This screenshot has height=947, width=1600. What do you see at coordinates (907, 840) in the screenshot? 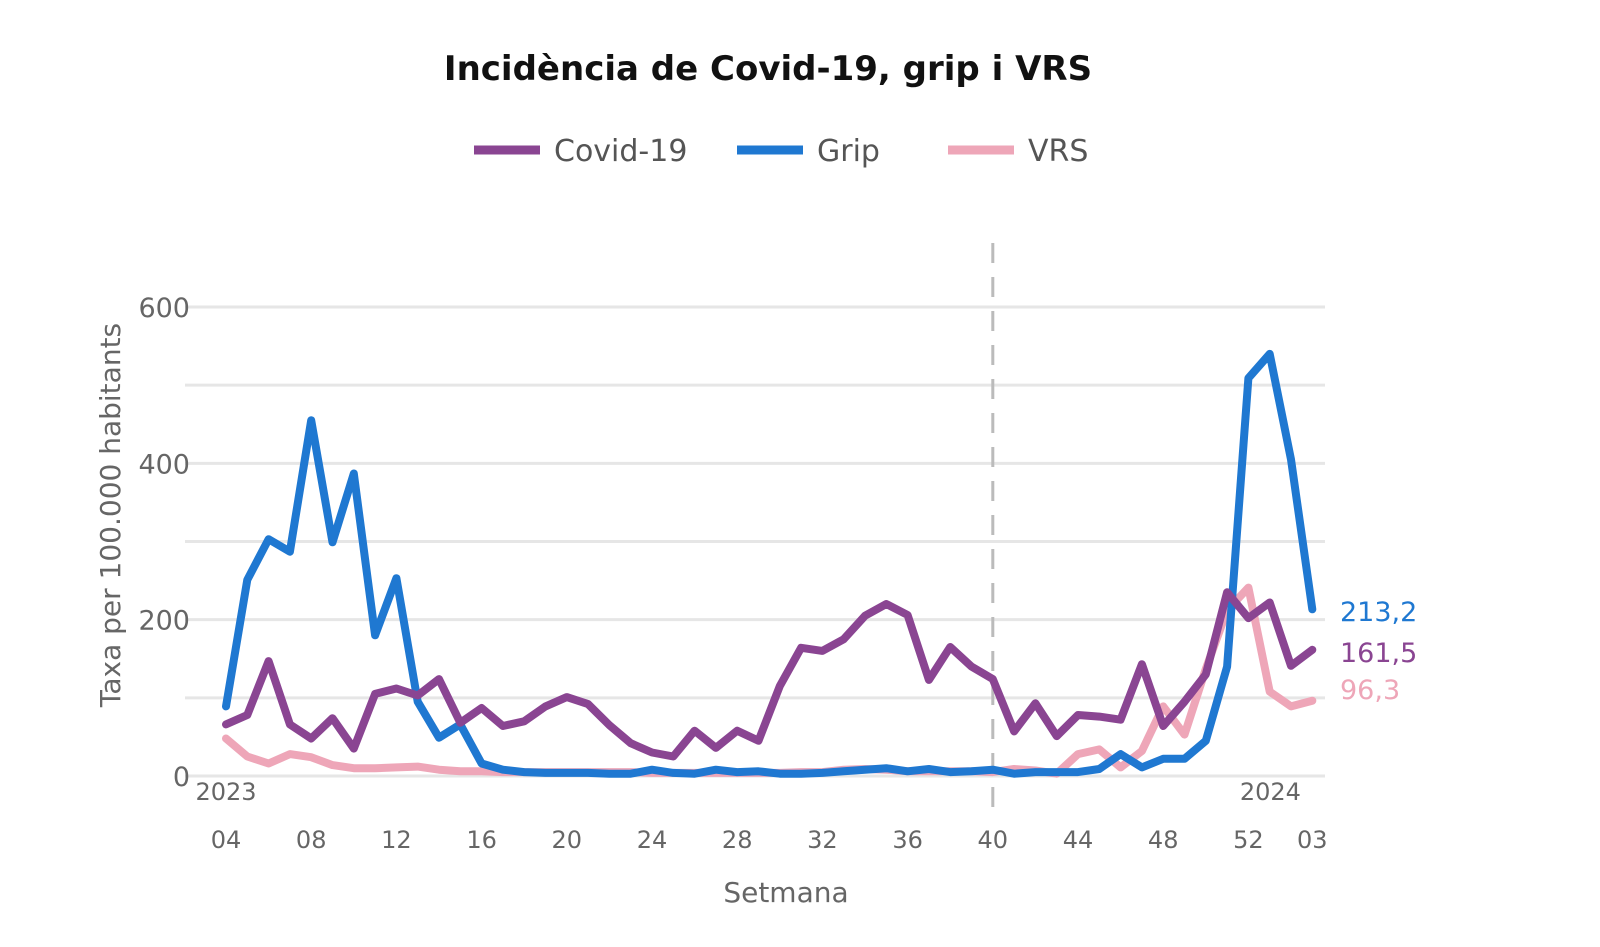
I see `x-tick-label: 36` at bounding box center [907, 840].